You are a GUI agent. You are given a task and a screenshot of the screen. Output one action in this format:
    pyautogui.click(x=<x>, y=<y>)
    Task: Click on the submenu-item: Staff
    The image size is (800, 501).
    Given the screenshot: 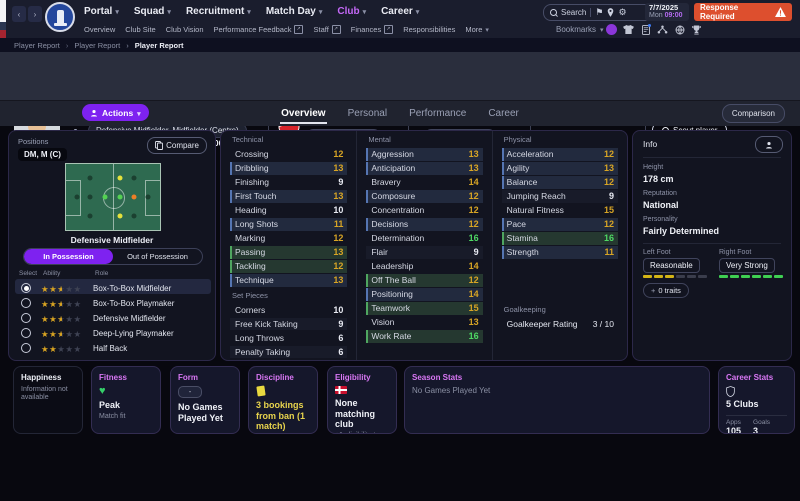 What is the action you would take?
    pyautogui.click(x=327, y=29)
    